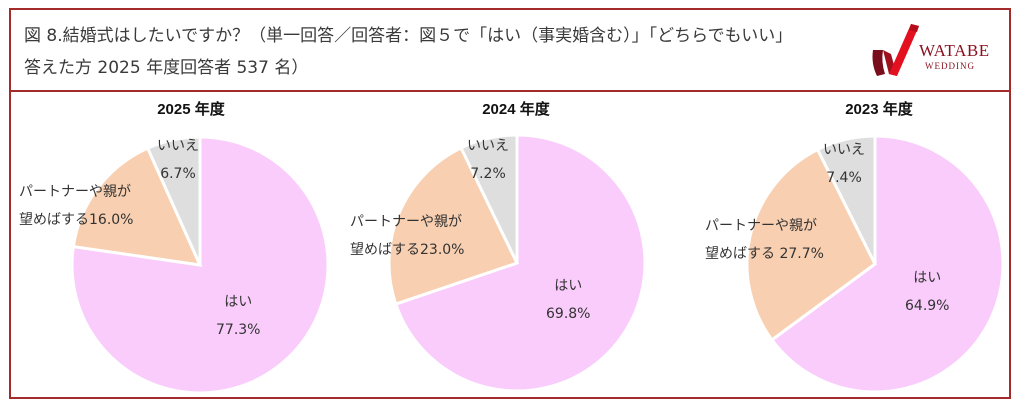 The height and width of the screenshot is (418, 1029). Describe the element at coordinates (516, 109) in the screenshot. I see `panel-title: 2024 年度` at that location.